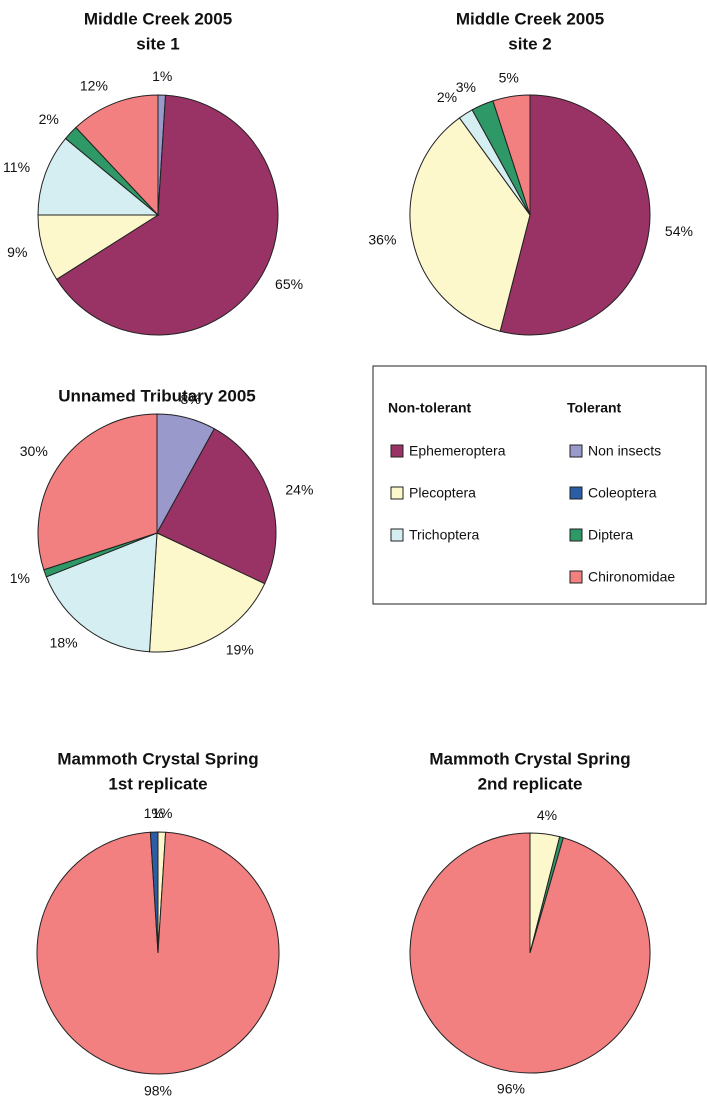  I want to click on legend-label: Ephemeroptera, so click(457, 451).